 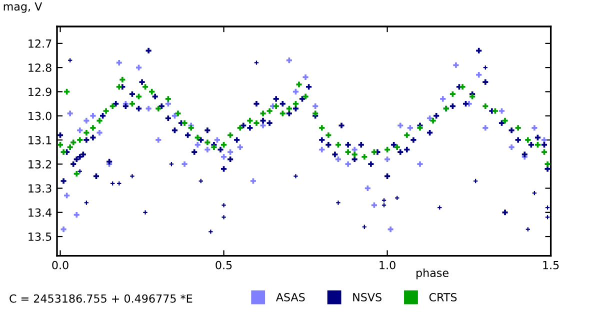 I want to click on y-tick-label: 12.7, so click(x=40, y=43).